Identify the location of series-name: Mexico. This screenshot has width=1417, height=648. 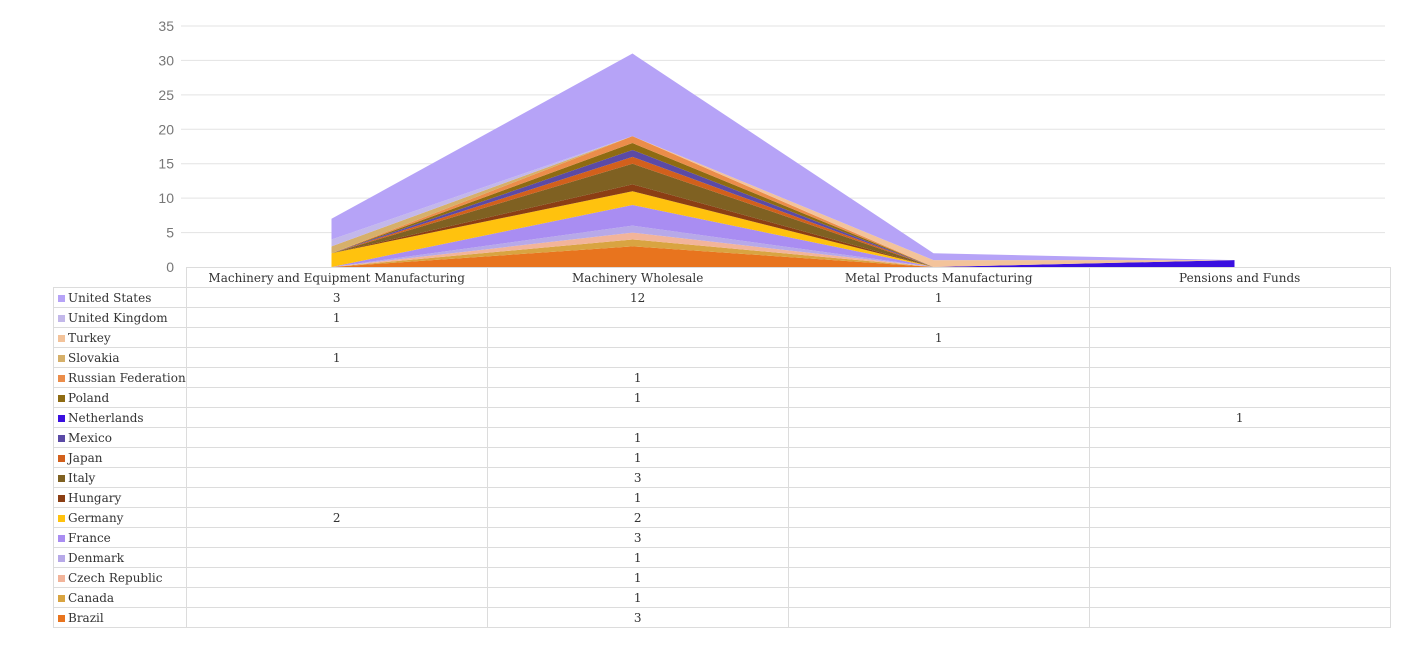
(90, 437).